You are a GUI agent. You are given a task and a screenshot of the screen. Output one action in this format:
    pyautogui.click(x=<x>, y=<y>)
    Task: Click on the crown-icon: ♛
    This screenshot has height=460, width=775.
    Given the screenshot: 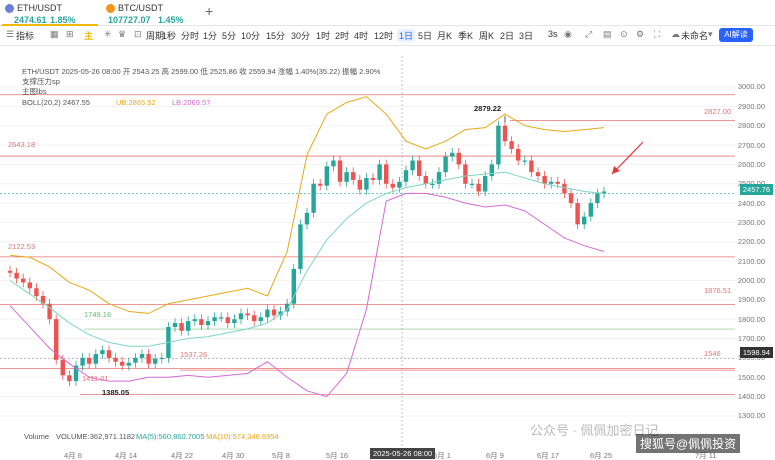 What is the action you would take?
    pyautogui.click(x=122, y=34)
    